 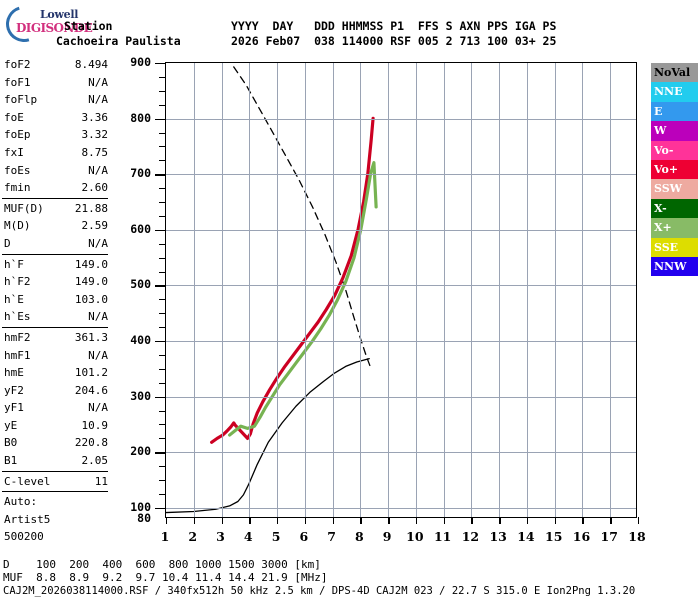 What do you see at coordinates (56, 118) in the screenshot?
I see `table-row: foE 3.36` at bounding box center [56, 118].